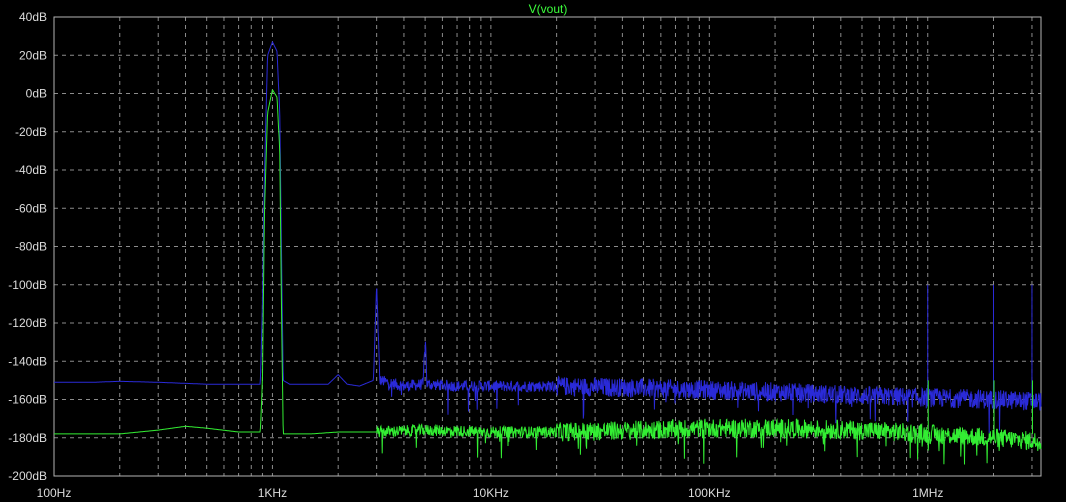  Describe the element at coordinates (31, 170) in the screenshot. I see `y-tick-label: -40dB` at that location.